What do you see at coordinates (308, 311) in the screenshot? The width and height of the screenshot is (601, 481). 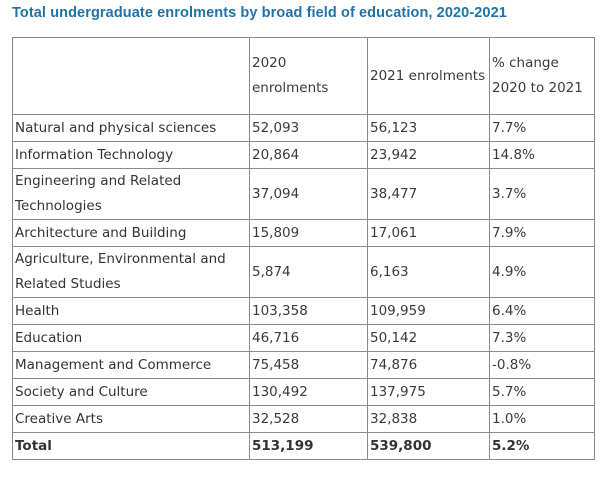 I see `cell-y2020: 103,358` at bounding box center [308, 311].